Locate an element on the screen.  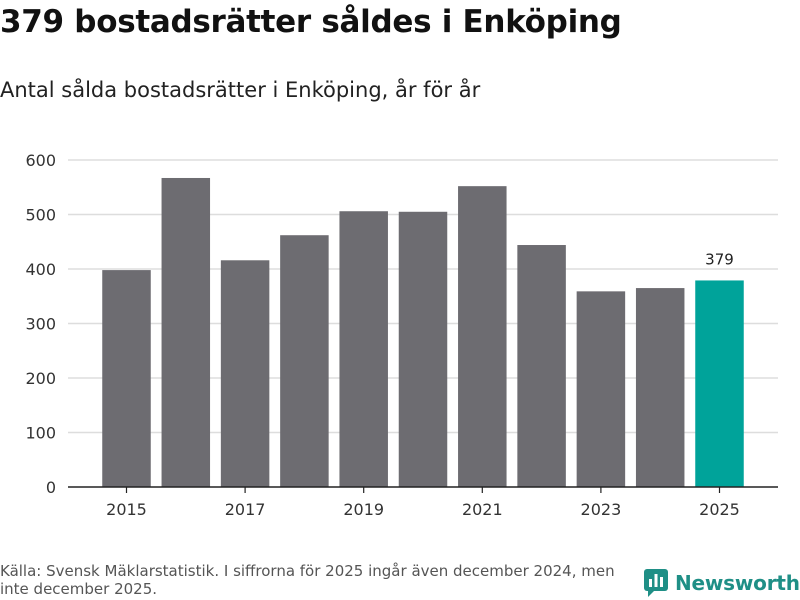
chart-title: 379 bostadsrätter såldes i Enköping is located at coordinates (311, 22).